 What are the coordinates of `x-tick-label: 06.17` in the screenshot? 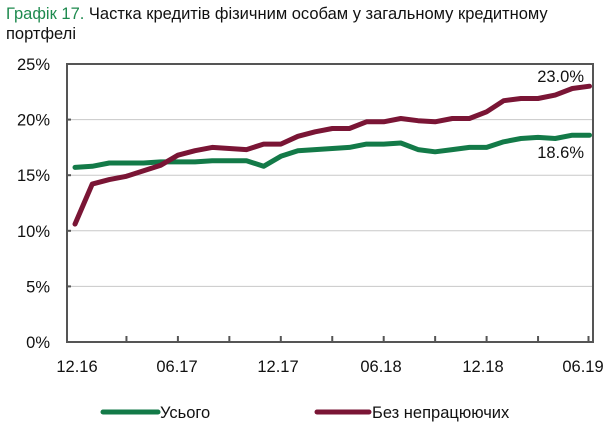 It's located at (176, 367).